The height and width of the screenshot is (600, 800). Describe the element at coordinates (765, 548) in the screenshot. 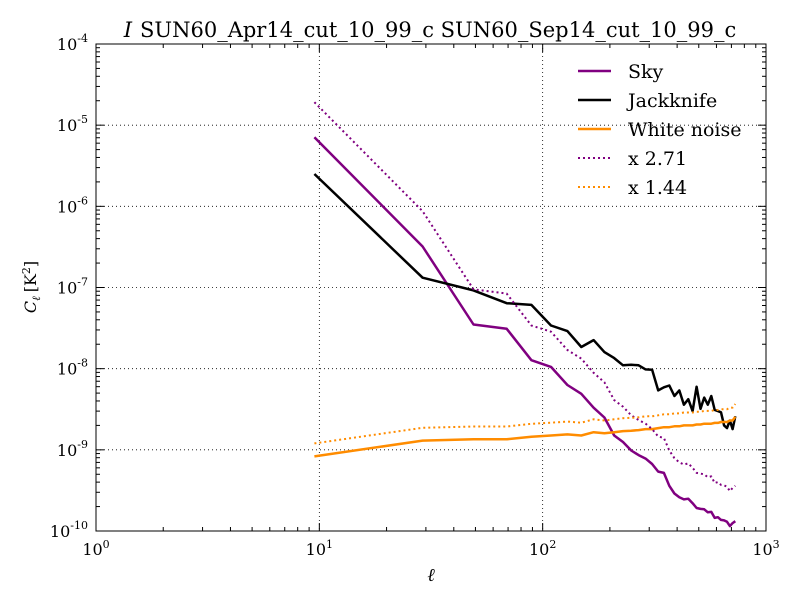

I see `x-tick-label: 10³` at that location.